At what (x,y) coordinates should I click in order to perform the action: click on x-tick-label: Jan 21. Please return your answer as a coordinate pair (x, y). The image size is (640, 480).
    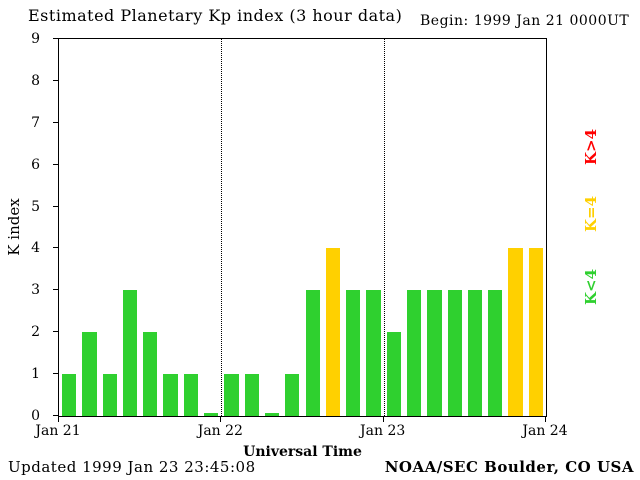
    Looking at the image, I should click on (58, 431).